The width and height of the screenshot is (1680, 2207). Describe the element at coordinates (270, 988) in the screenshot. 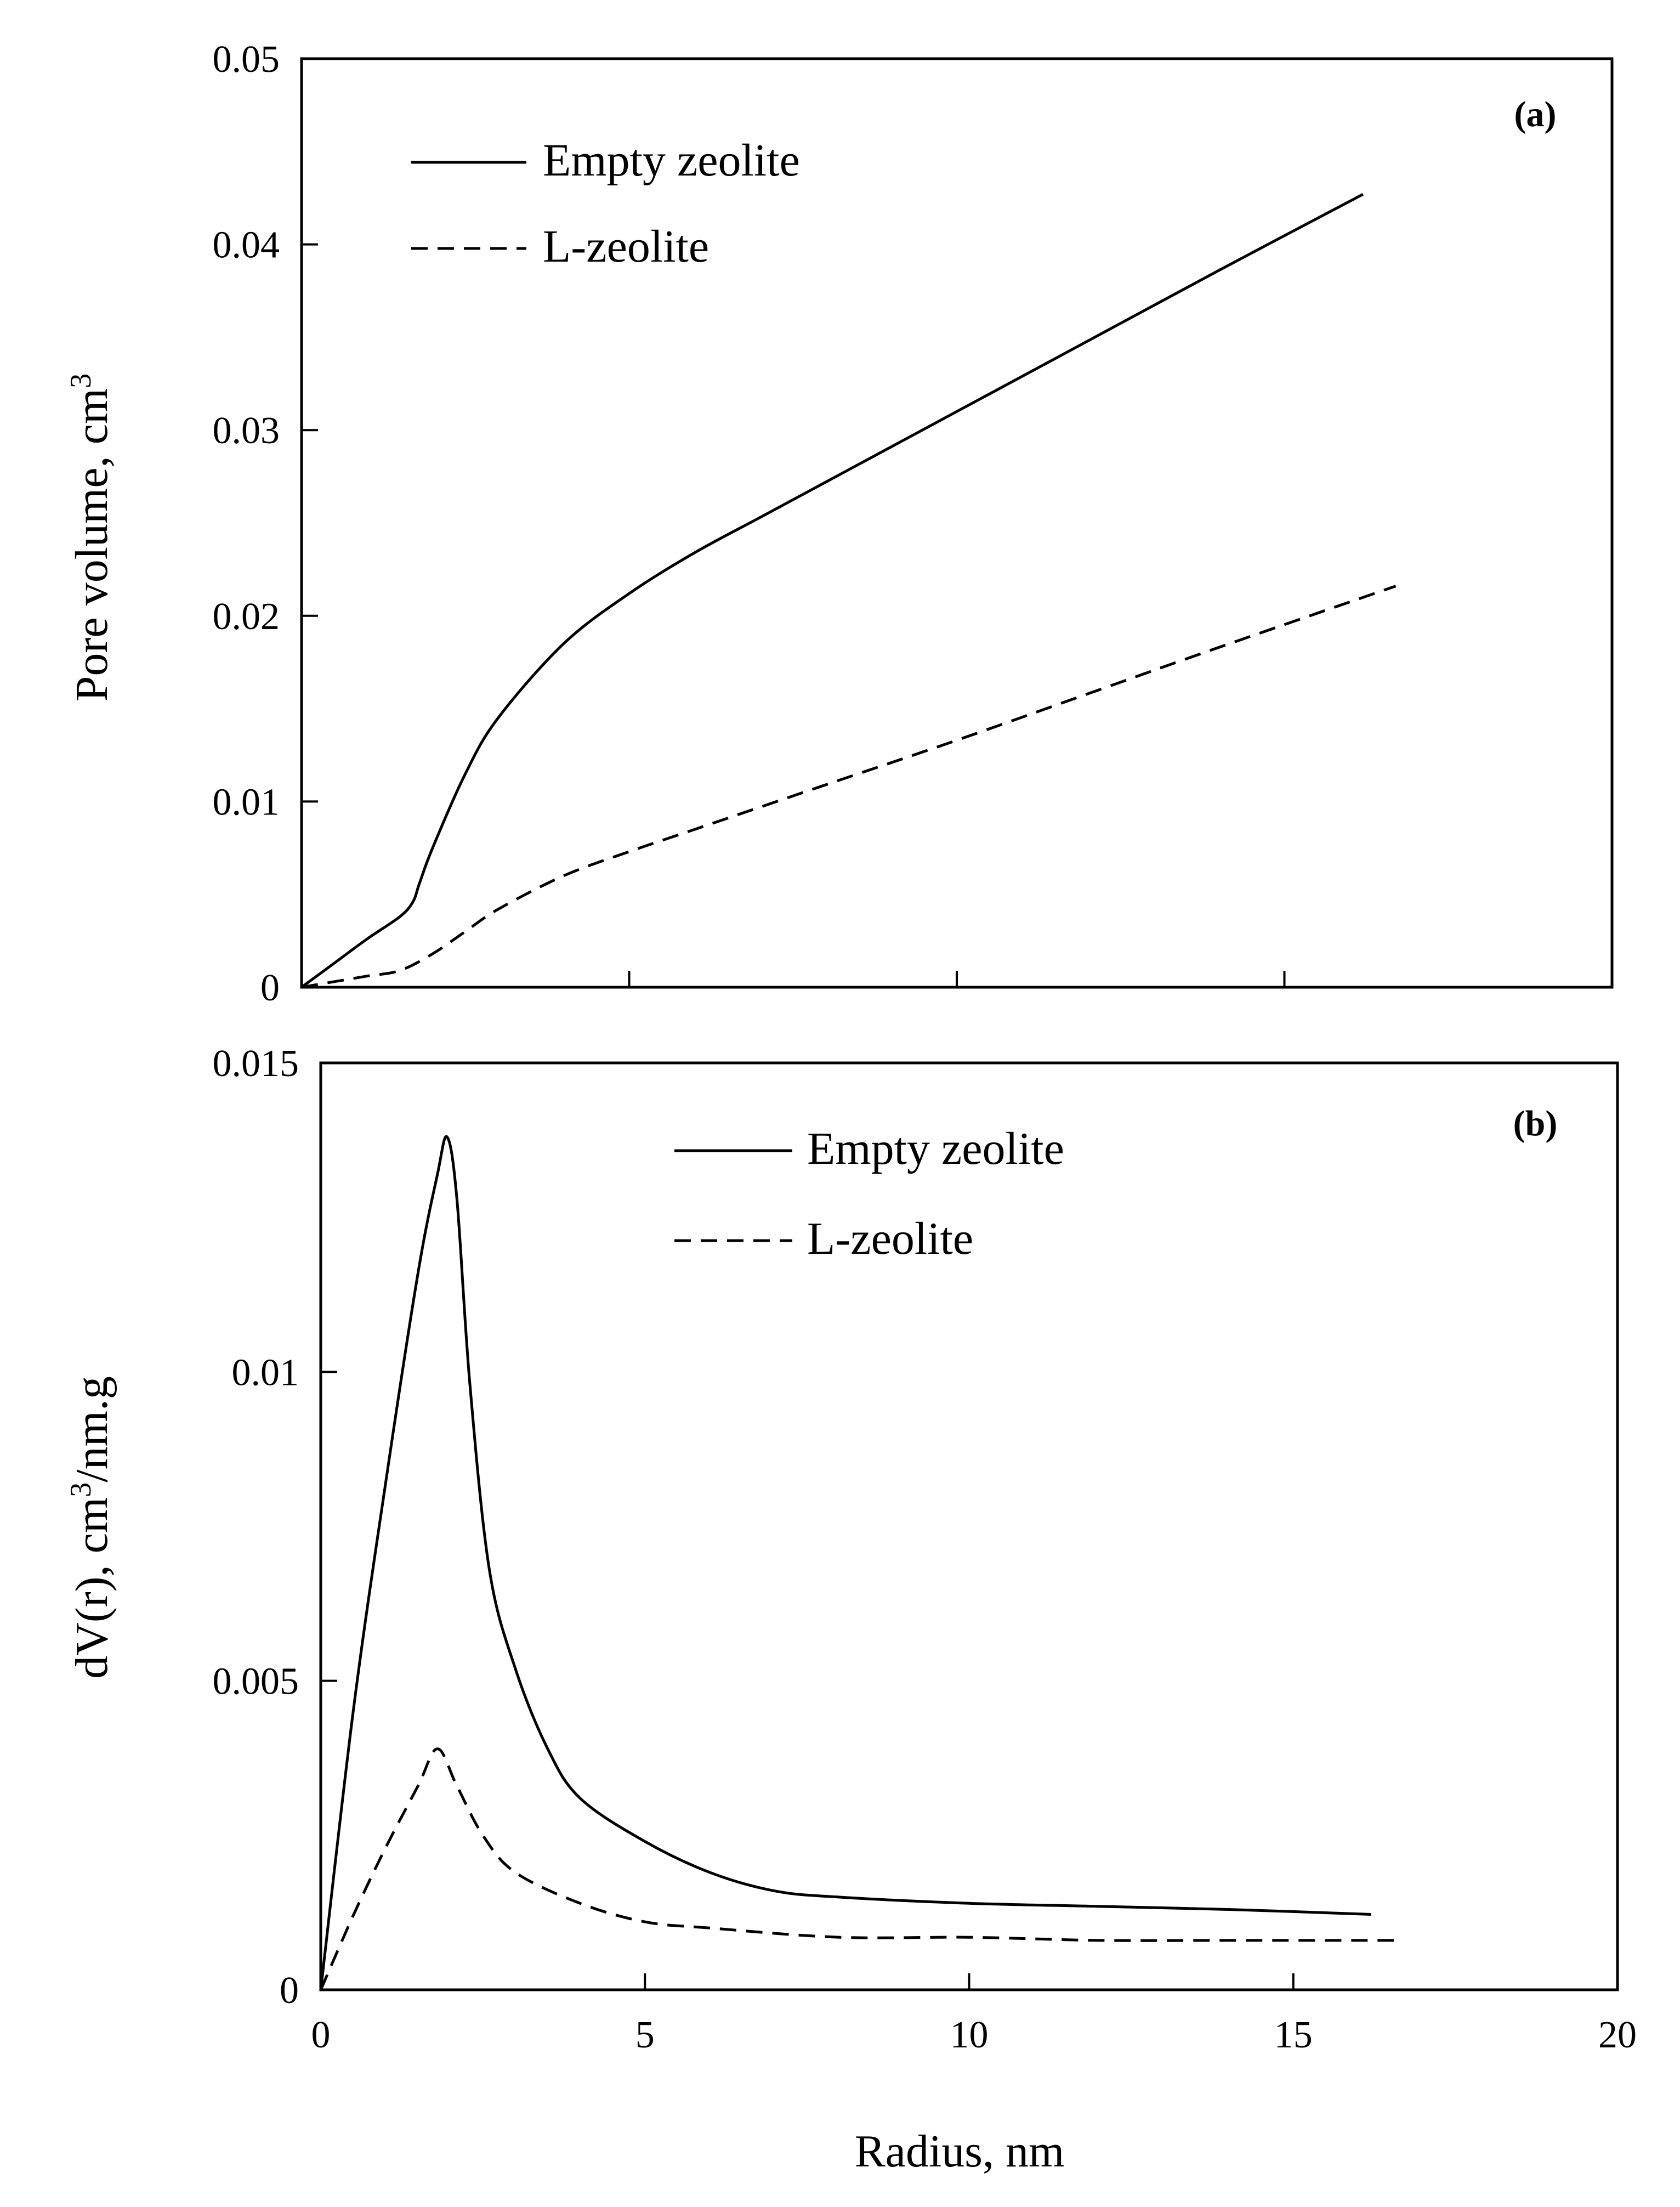

I see `panel-a-y-tick-label: 0` at that location.